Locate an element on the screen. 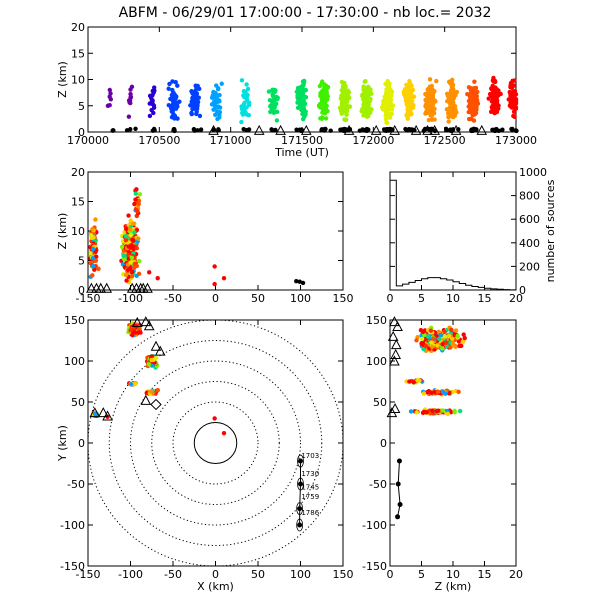 The image size is (600, 604). x-tick-label: 10 is located at coordinates (453, 298).